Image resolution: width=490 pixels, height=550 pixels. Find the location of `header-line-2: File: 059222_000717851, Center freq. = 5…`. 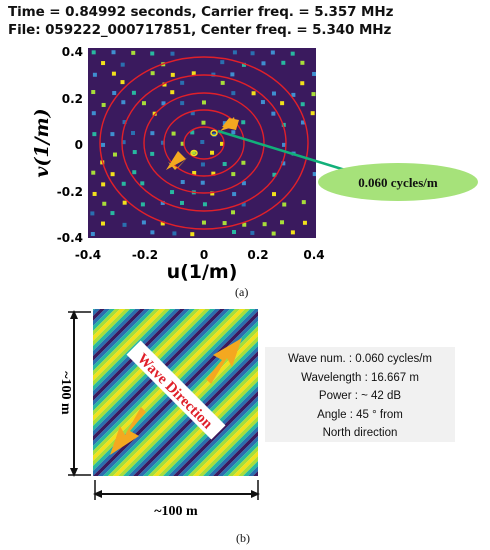

header-line-2: File: 059222_000717851, Center freq. = 5… is located at coordinates (200, 30).